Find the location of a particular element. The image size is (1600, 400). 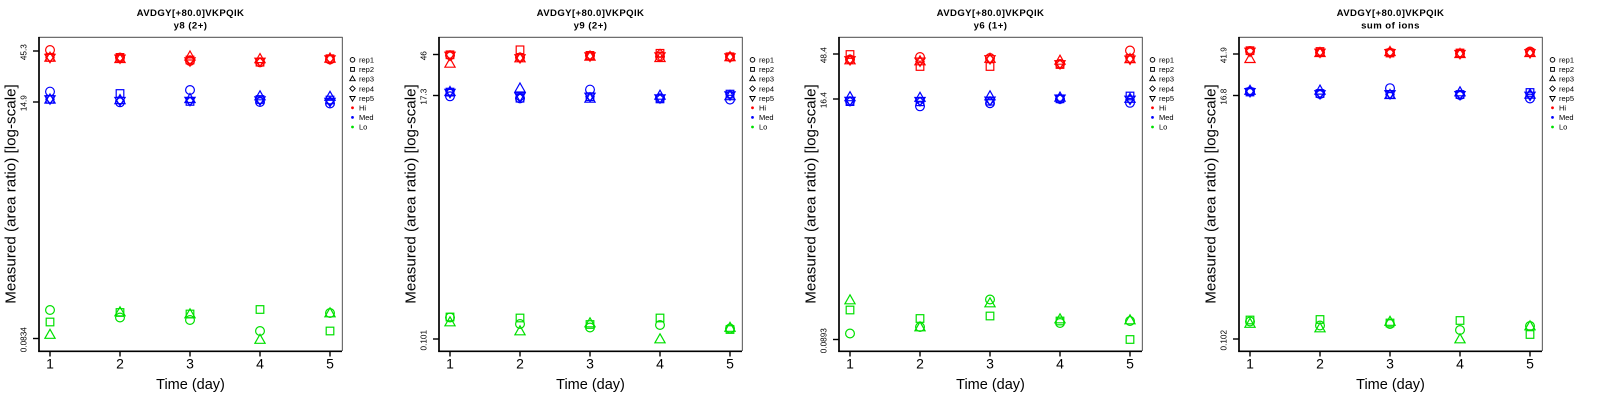

svg-text: 16.4 is located at coordinates (824, 100).